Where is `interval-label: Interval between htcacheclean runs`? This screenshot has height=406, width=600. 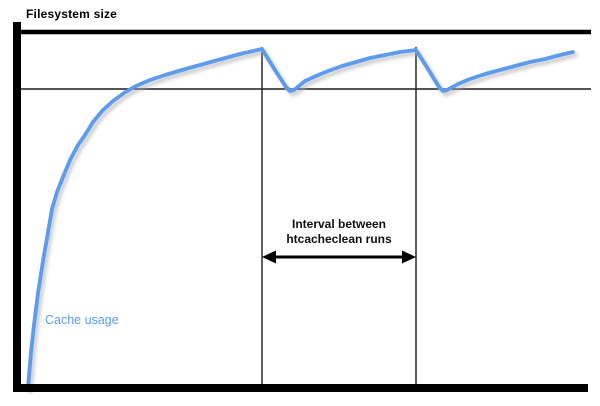
interval-label: Interval between htcacheclean runs is located at coordinates (339, 232).